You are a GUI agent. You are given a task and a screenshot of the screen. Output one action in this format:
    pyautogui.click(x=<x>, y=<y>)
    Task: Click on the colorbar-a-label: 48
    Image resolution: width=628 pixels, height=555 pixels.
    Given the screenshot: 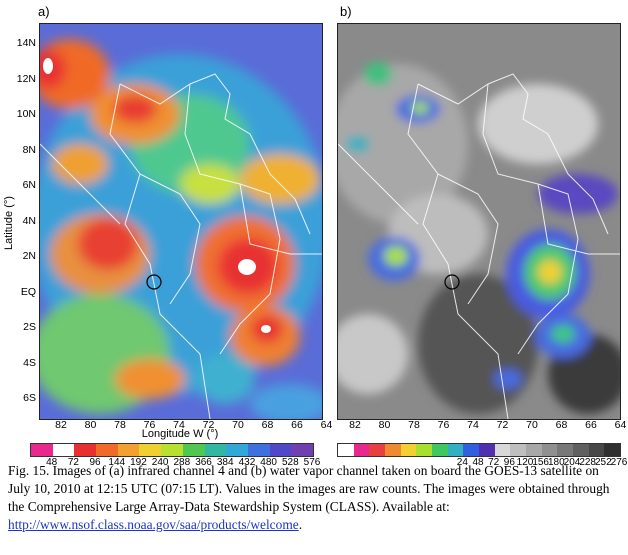 What is the action you would take?
    pyautogui.click(x=52, y=462)
    